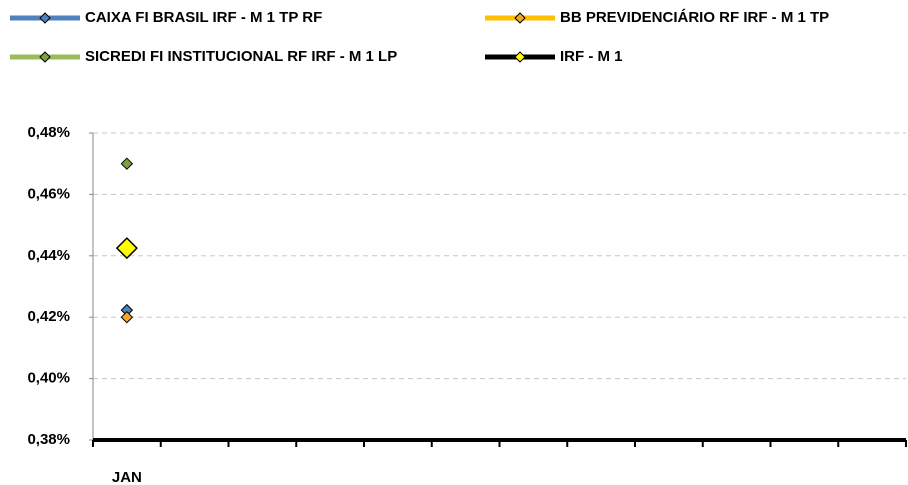 The height and width of the screenshot is (485, 908). Describe the element at coordinates (203, 17) in the screenshot. I see `legend-label: CAIXA FI BRASIL IRF - M 1 TP RF` at that location.